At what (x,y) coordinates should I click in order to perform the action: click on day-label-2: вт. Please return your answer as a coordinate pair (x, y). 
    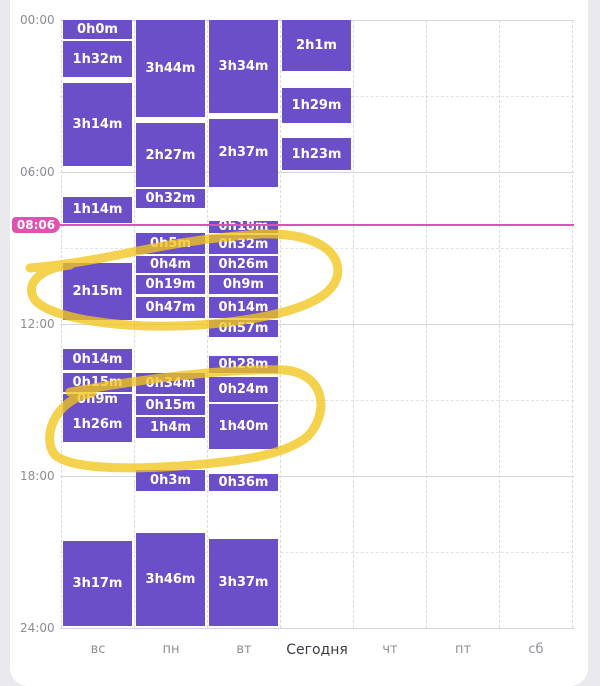
    Looking at the image, I should click on (244, 649).